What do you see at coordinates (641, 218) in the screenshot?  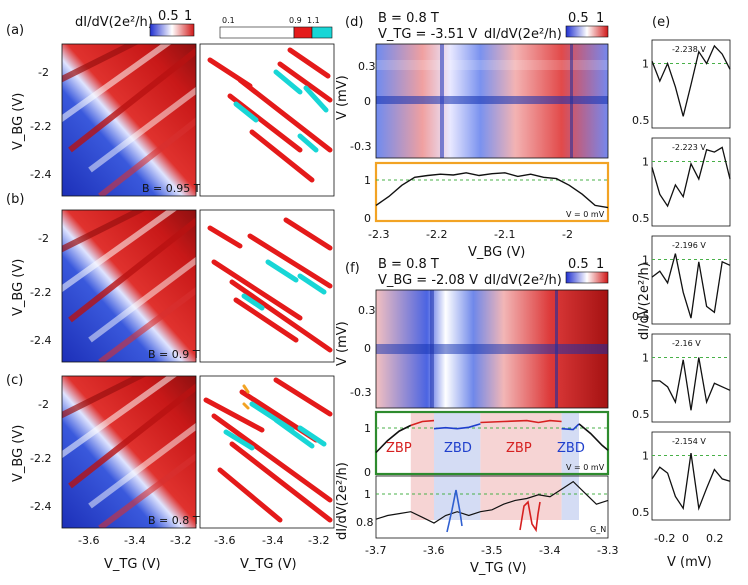 I see `linecut-ytick-05-1: 0.5` at bounding box center [641, 218].